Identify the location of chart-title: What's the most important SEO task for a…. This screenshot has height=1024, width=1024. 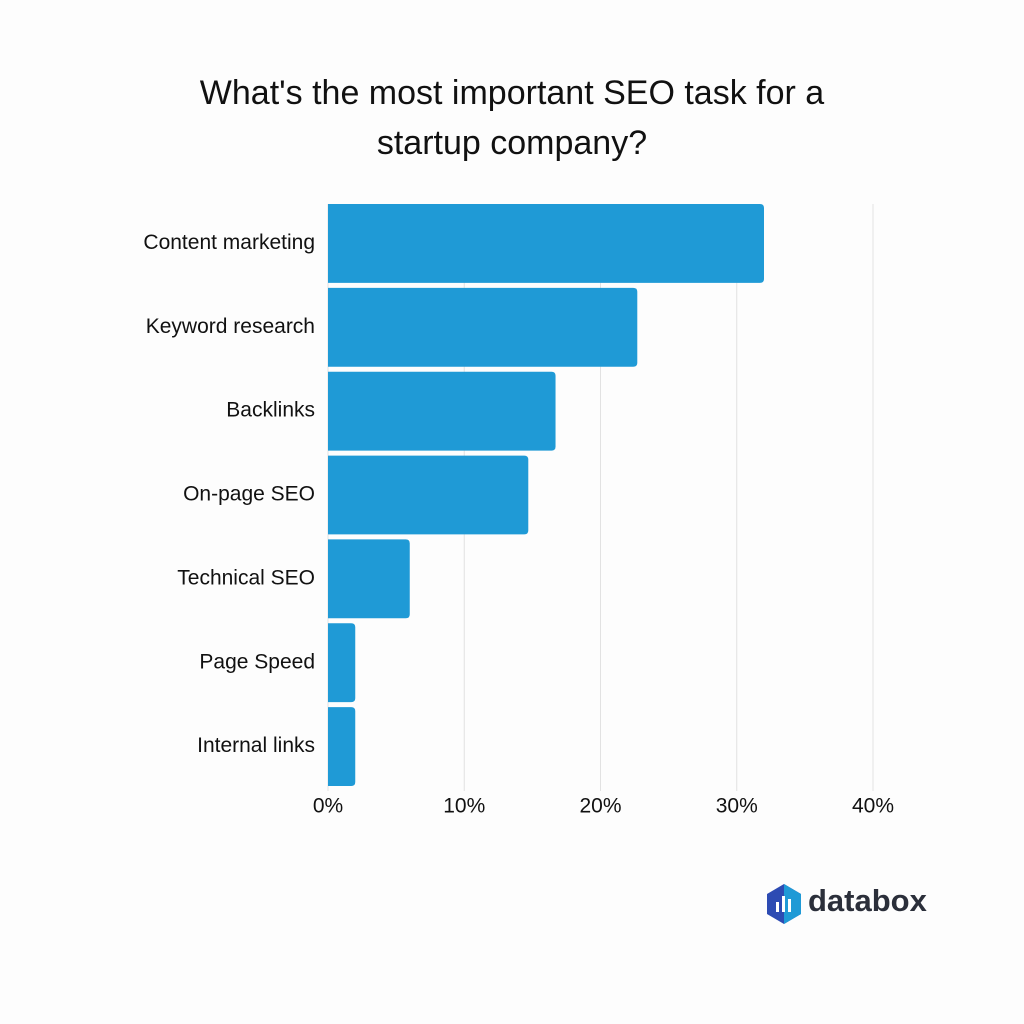
(512, 118).